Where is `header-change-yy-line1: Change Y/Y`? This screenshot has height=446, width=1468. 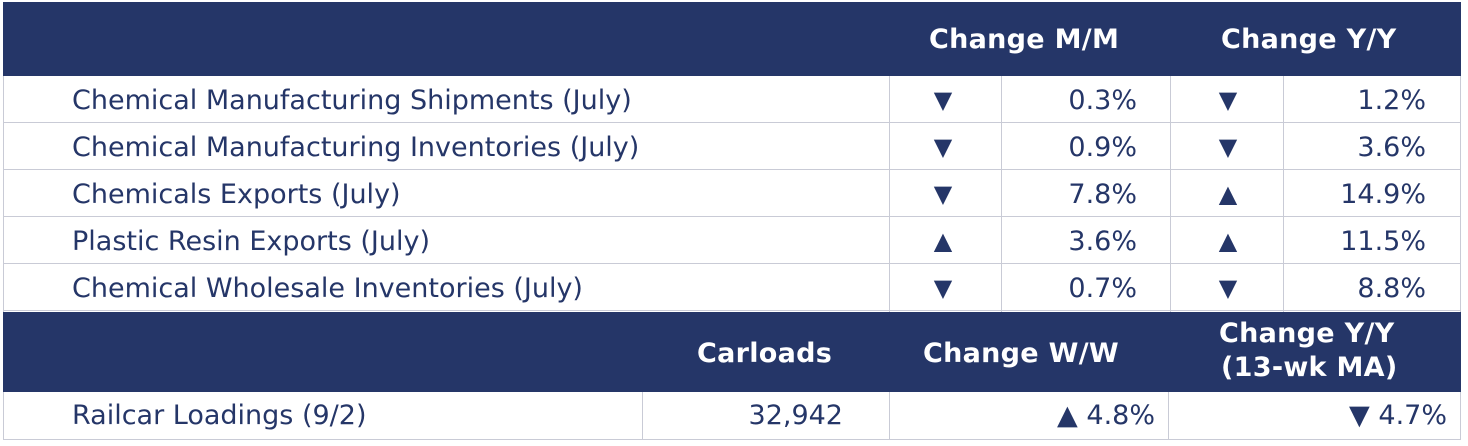
header-change-yy-line1: Change Y/Y is located at coordinates (1307, 333).